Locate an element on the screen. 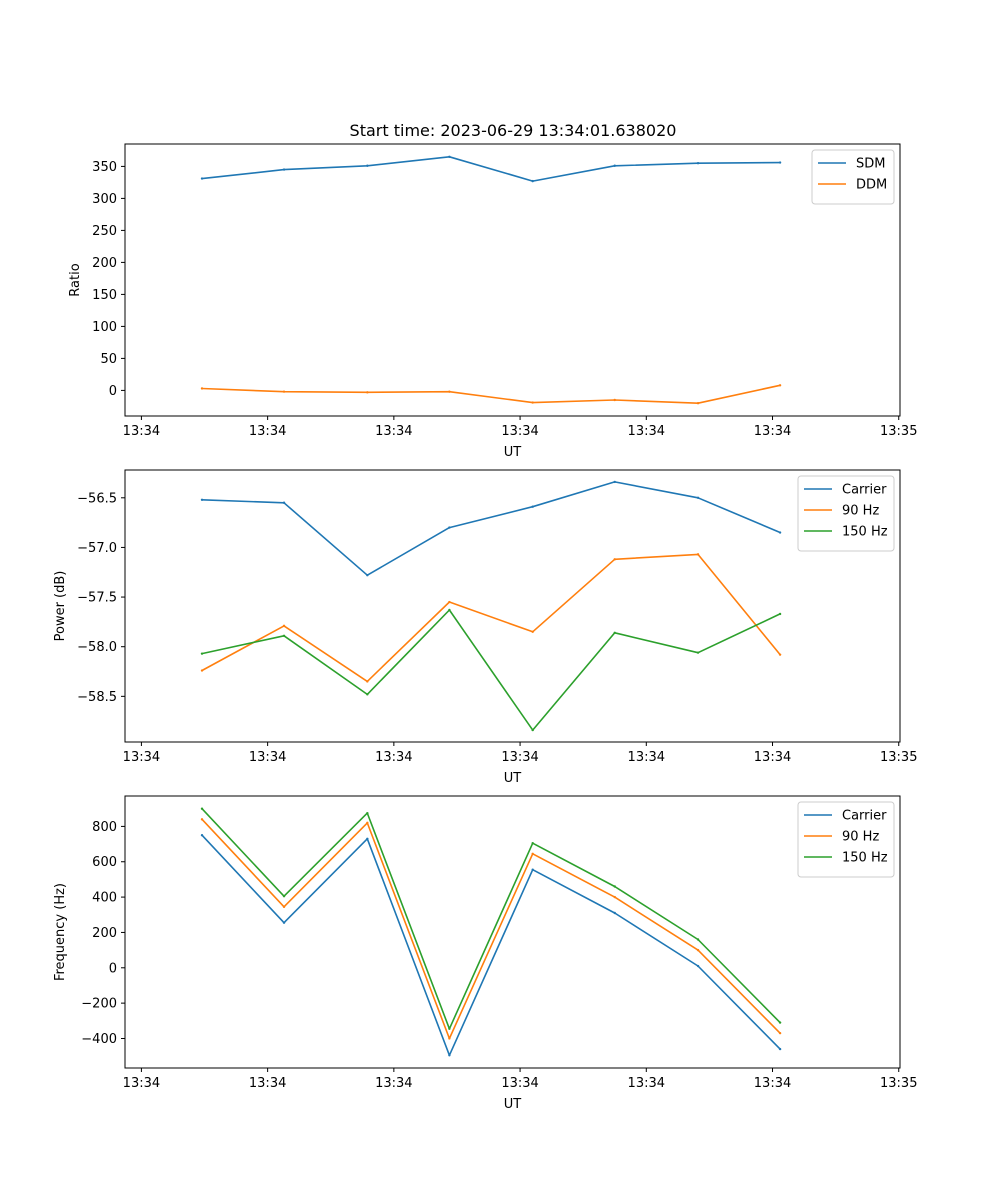 The image size is (1000, 1200). legend: SDM DDM is located at coordinates (853, 177).